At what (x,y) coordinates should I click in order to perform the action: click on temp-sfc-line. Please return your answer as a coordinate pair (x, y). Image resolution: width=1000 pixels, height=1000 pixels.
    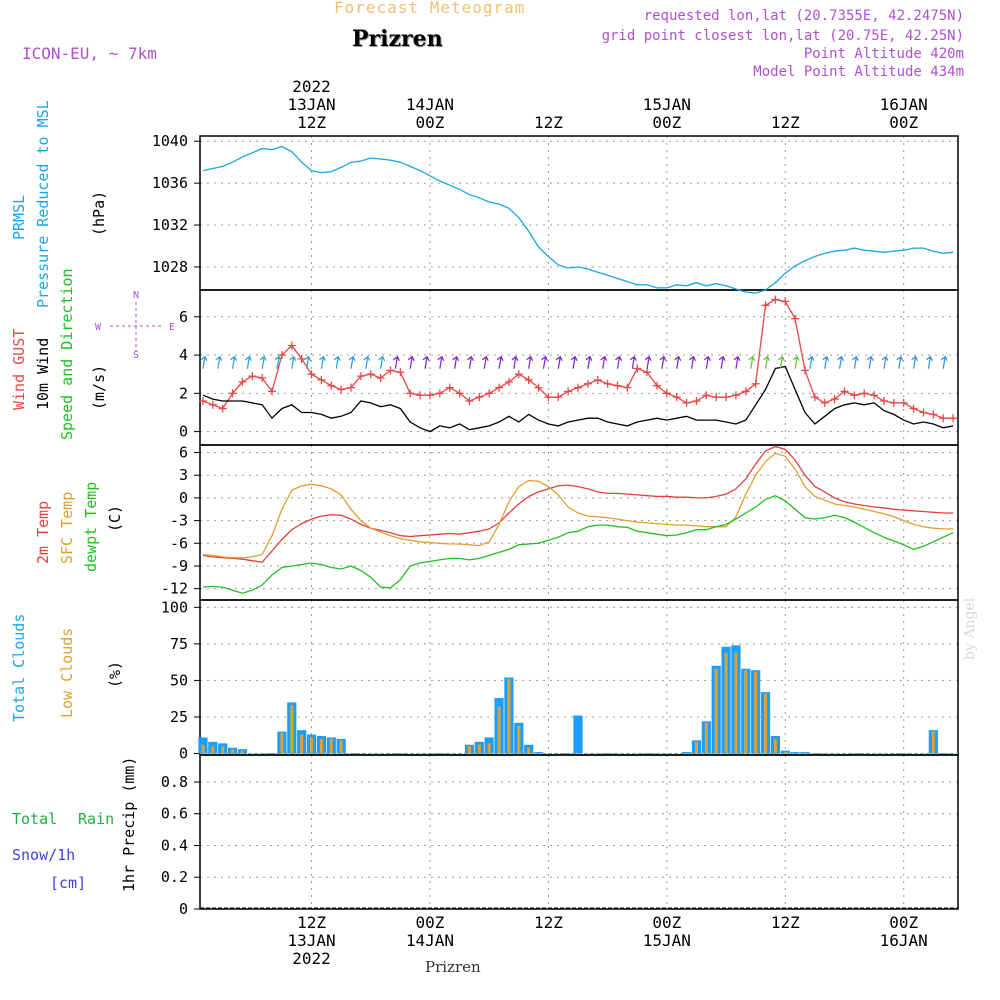
    Looking at the image, I should click on (578, 505).